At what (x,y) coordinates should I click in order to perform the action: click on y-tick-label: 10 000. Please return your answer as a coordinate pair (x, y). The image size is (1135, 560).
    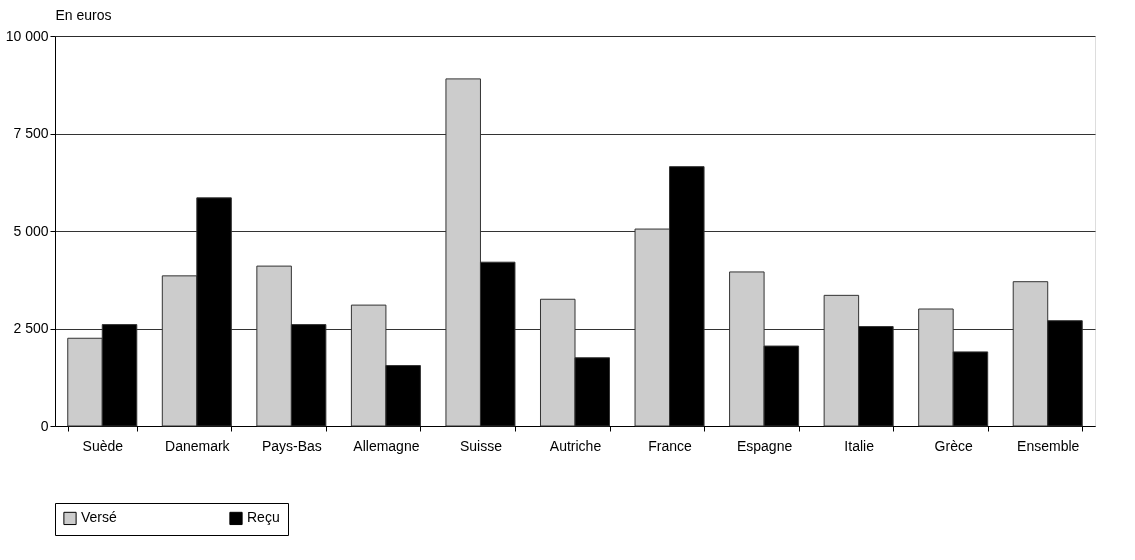
    Looking at the image, I should click on (27, 35).